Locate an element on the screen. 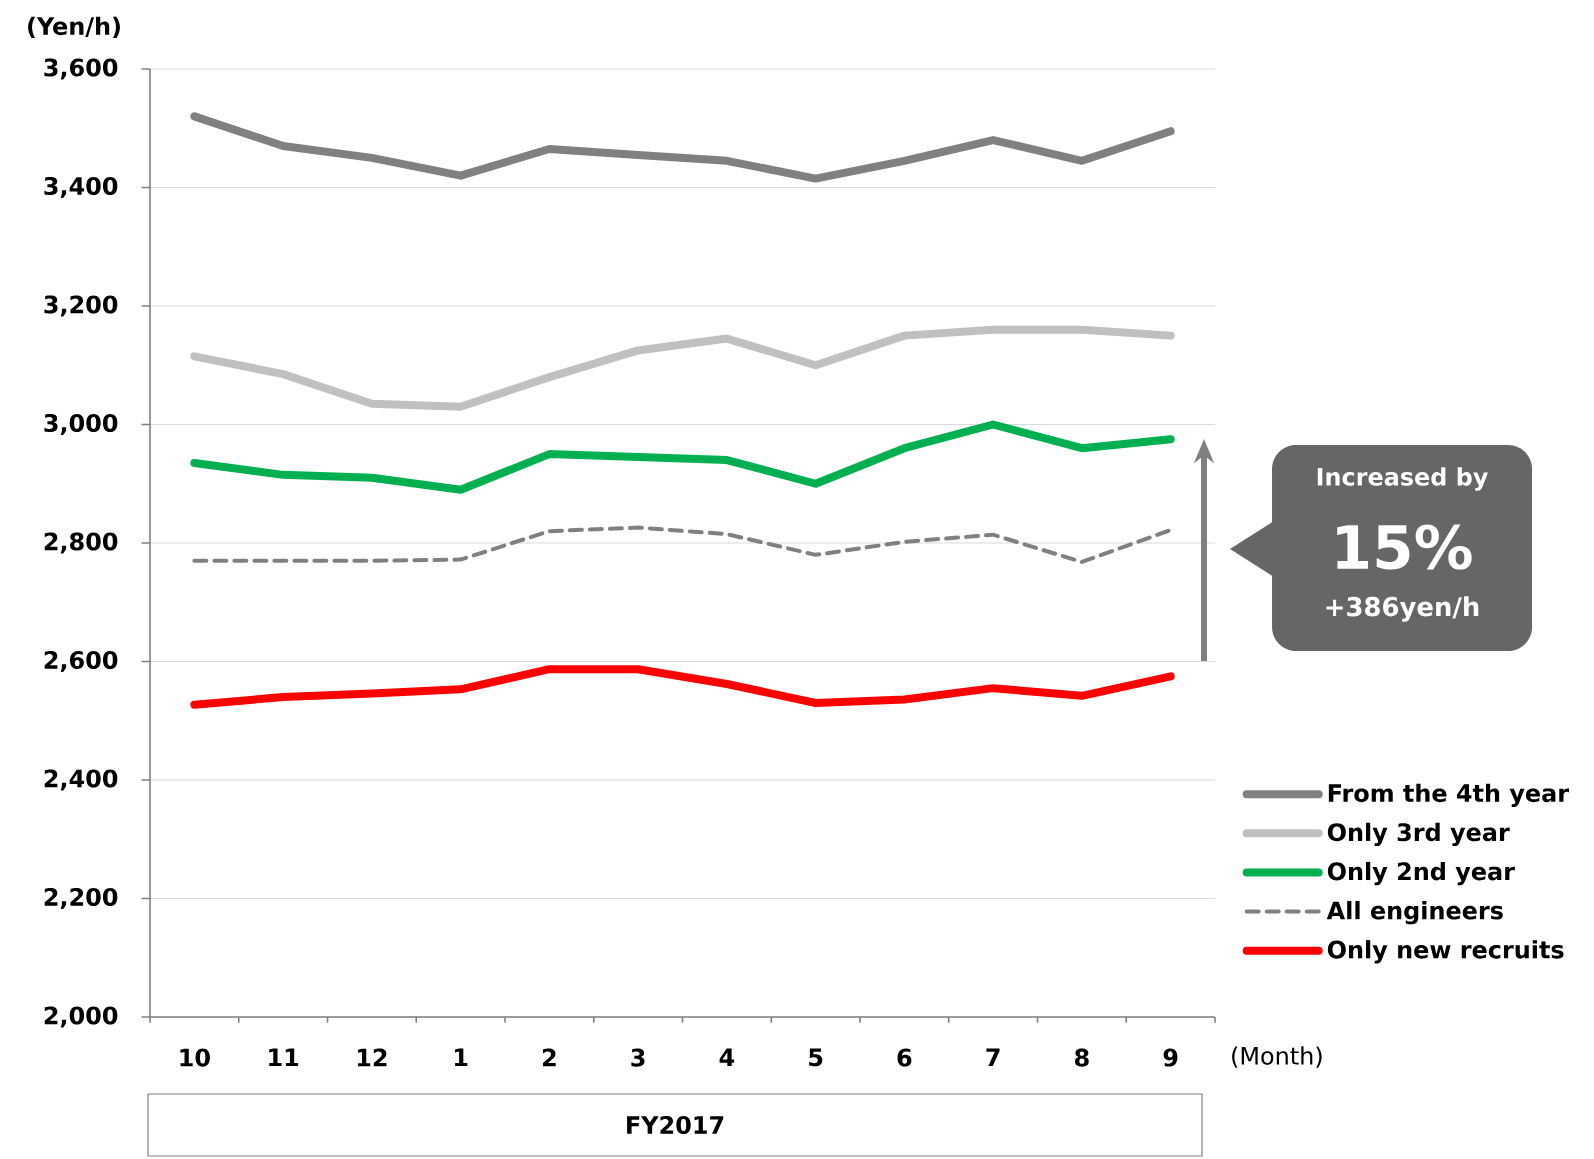 This screenshot has width=1594, height=1159. y-tick-label: 2,800 is located at coordinates (81, 543).